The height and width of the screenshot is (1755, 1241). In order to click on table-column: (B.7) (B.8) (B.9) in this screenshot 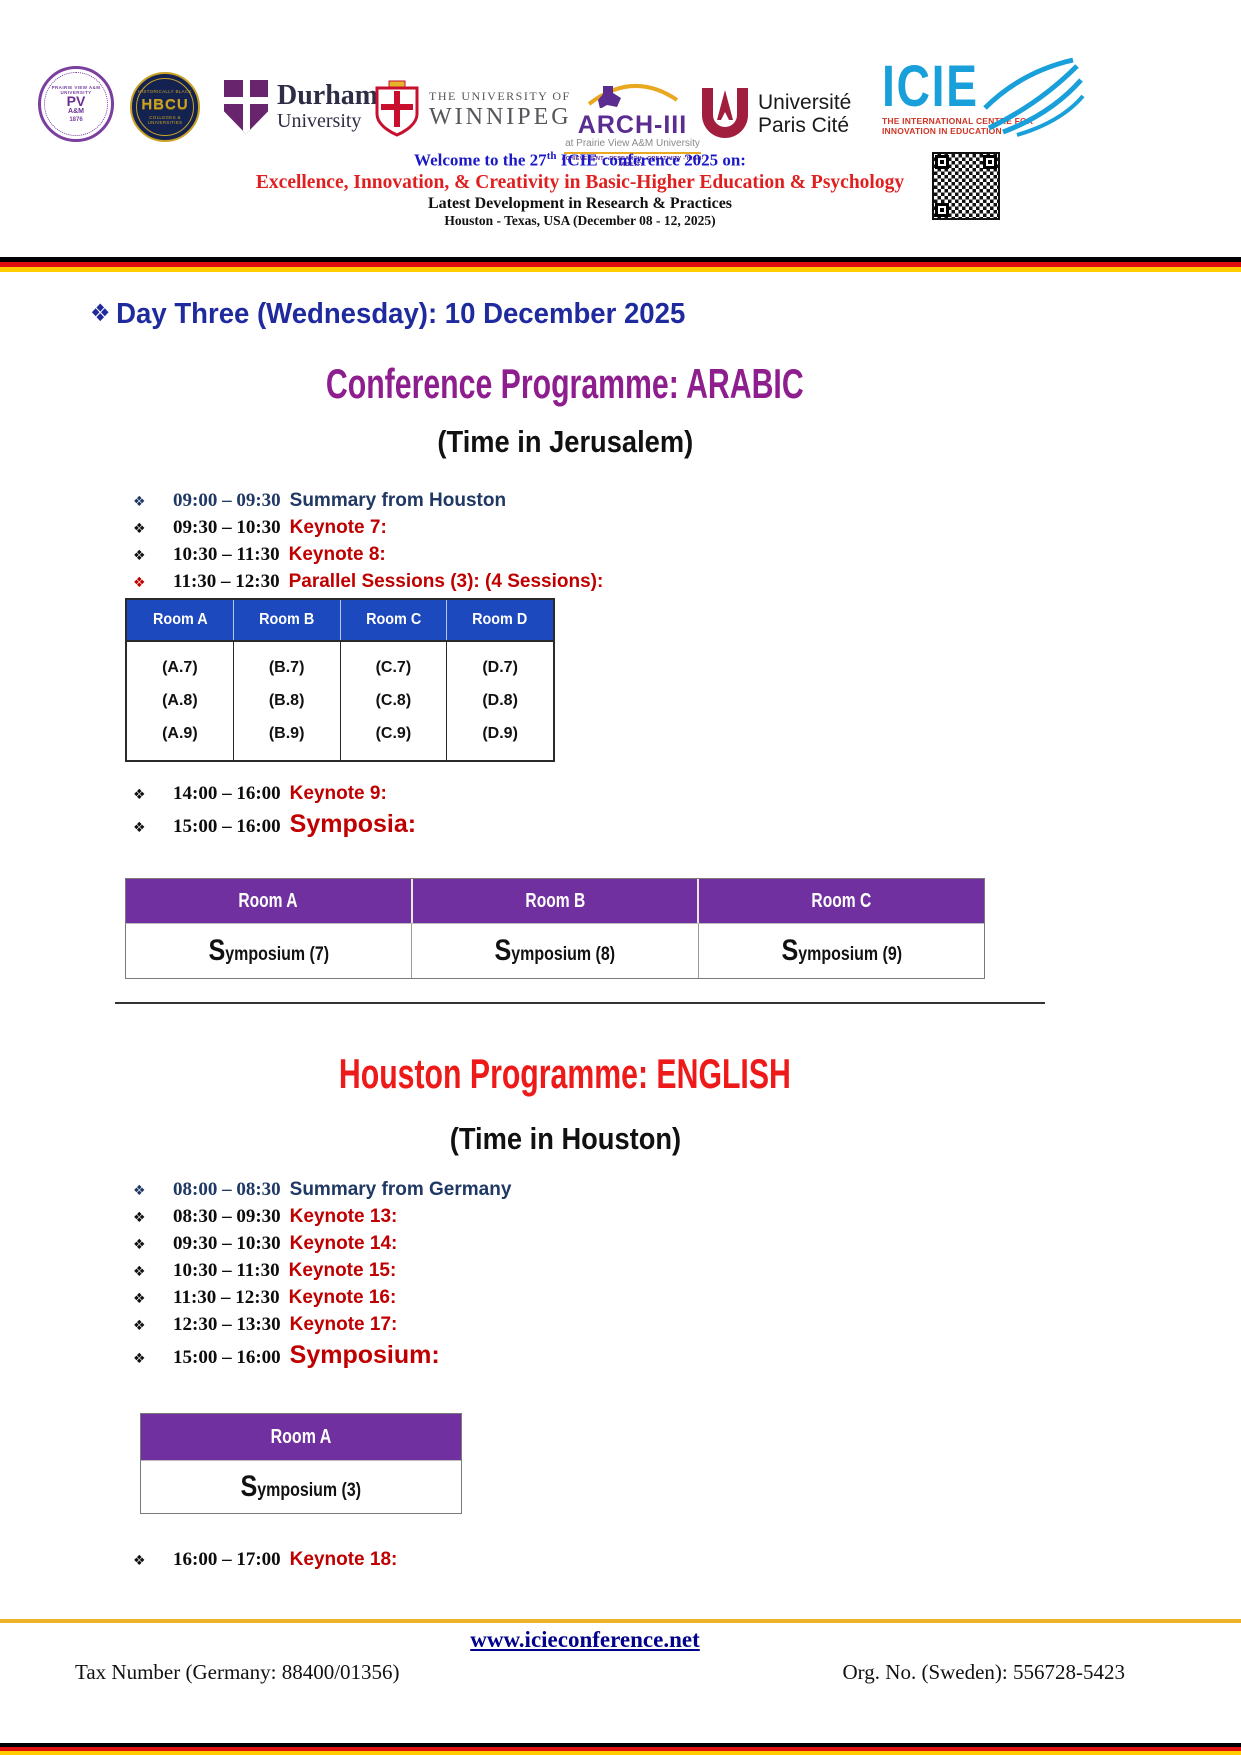, I will do `click(287, 701)`.